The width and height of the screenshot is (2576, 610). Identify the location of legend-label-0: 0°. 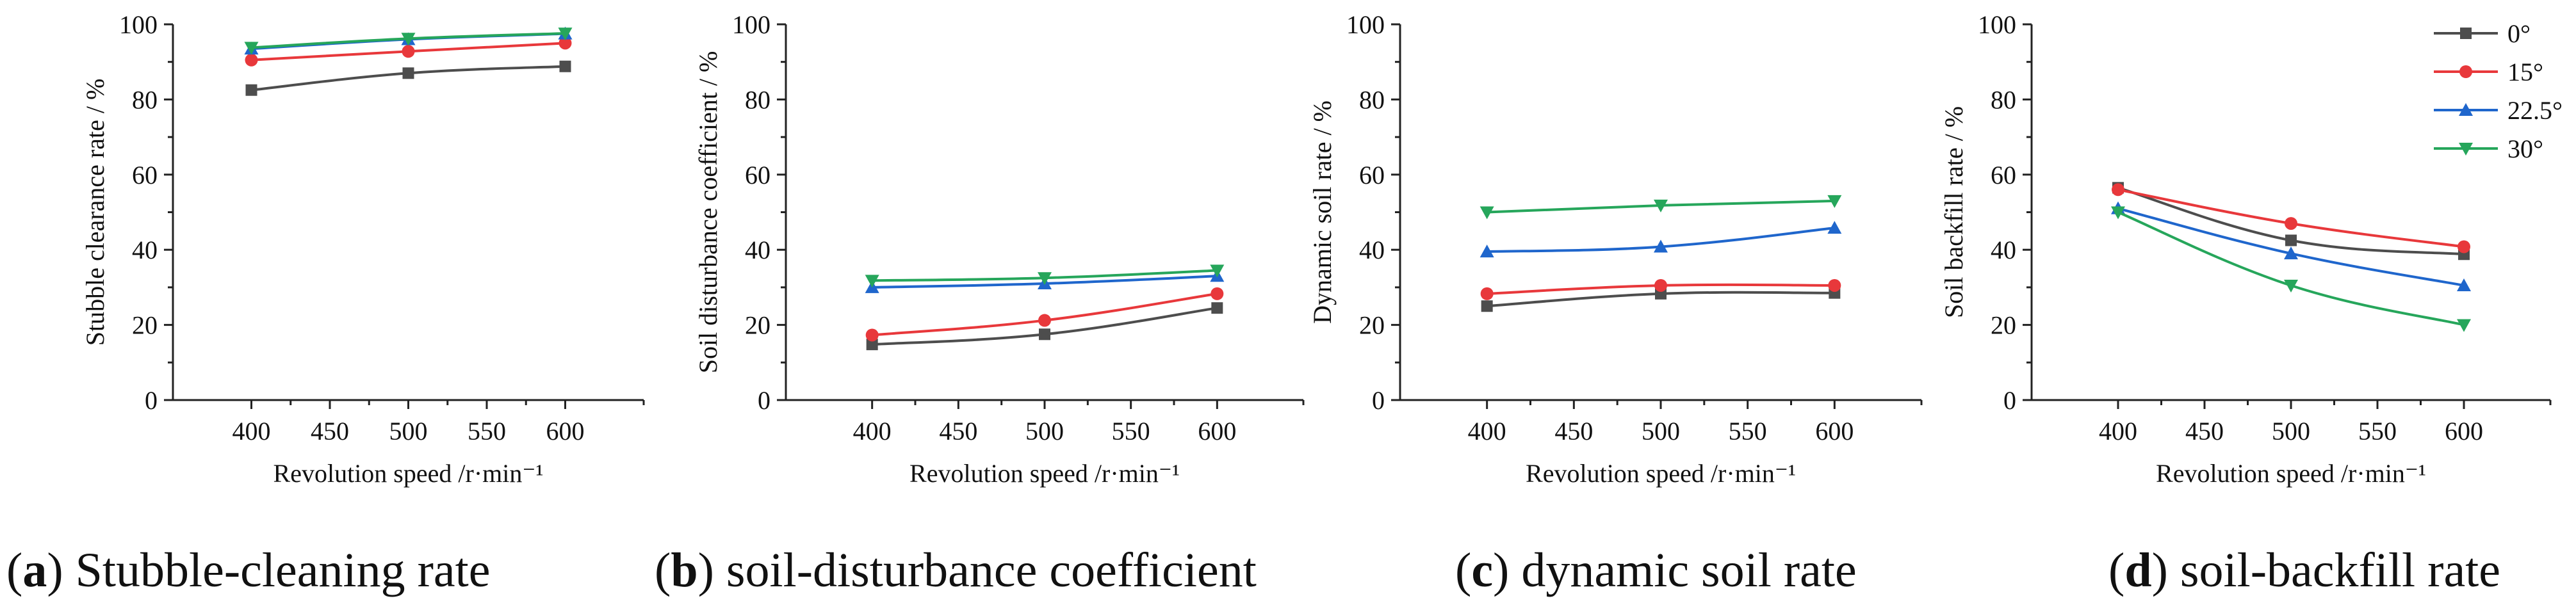
(2519, 33).